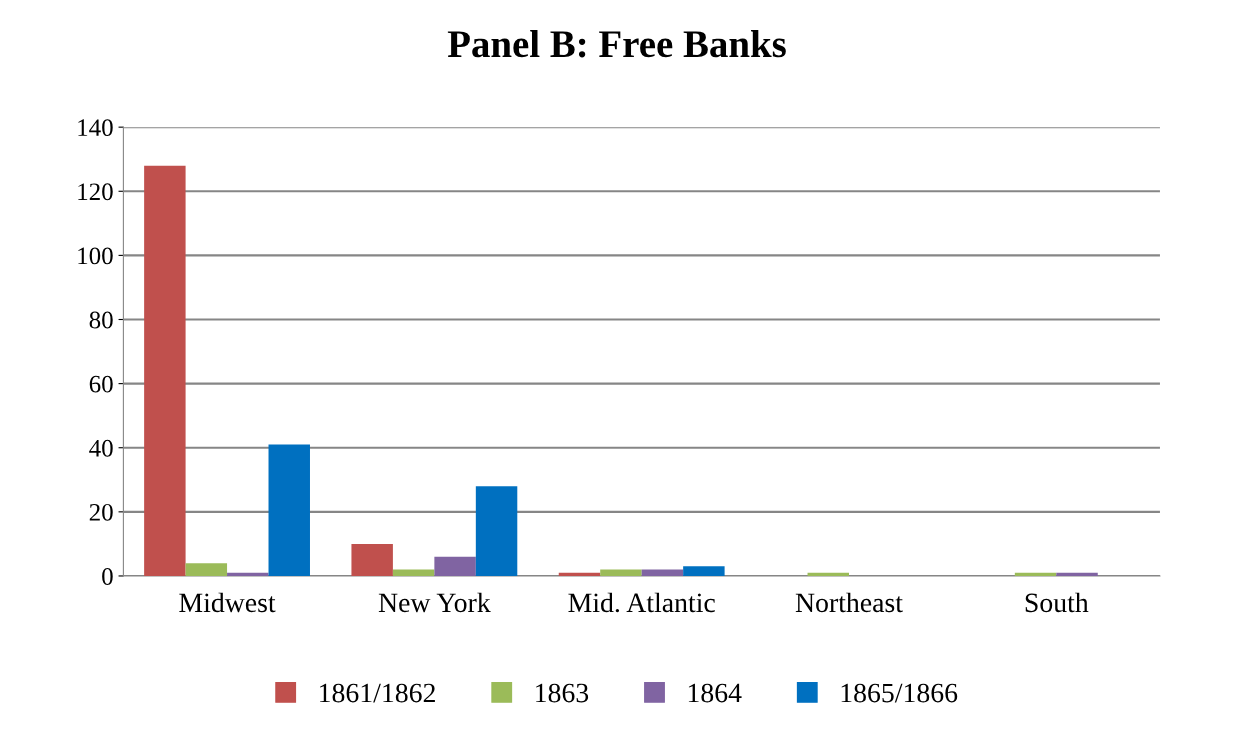 The width and height of the screenshot is (1234, 748). I want to click on chart-title: Panel B: Free Banks, so click(616, 43).